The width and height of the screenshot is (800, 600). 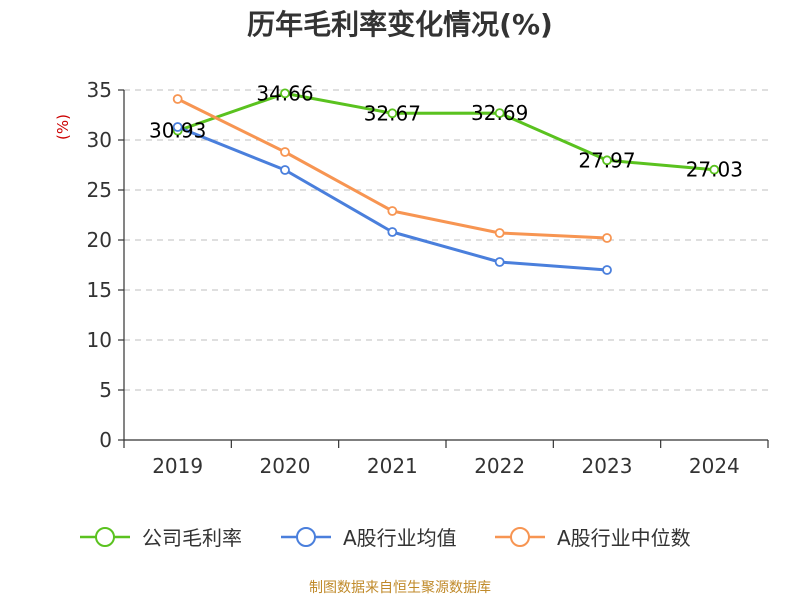 What do you see at coordinates (105, 390) in the screenshot?
I see `y-tick-label: 5` at bounding box center [105, 390].